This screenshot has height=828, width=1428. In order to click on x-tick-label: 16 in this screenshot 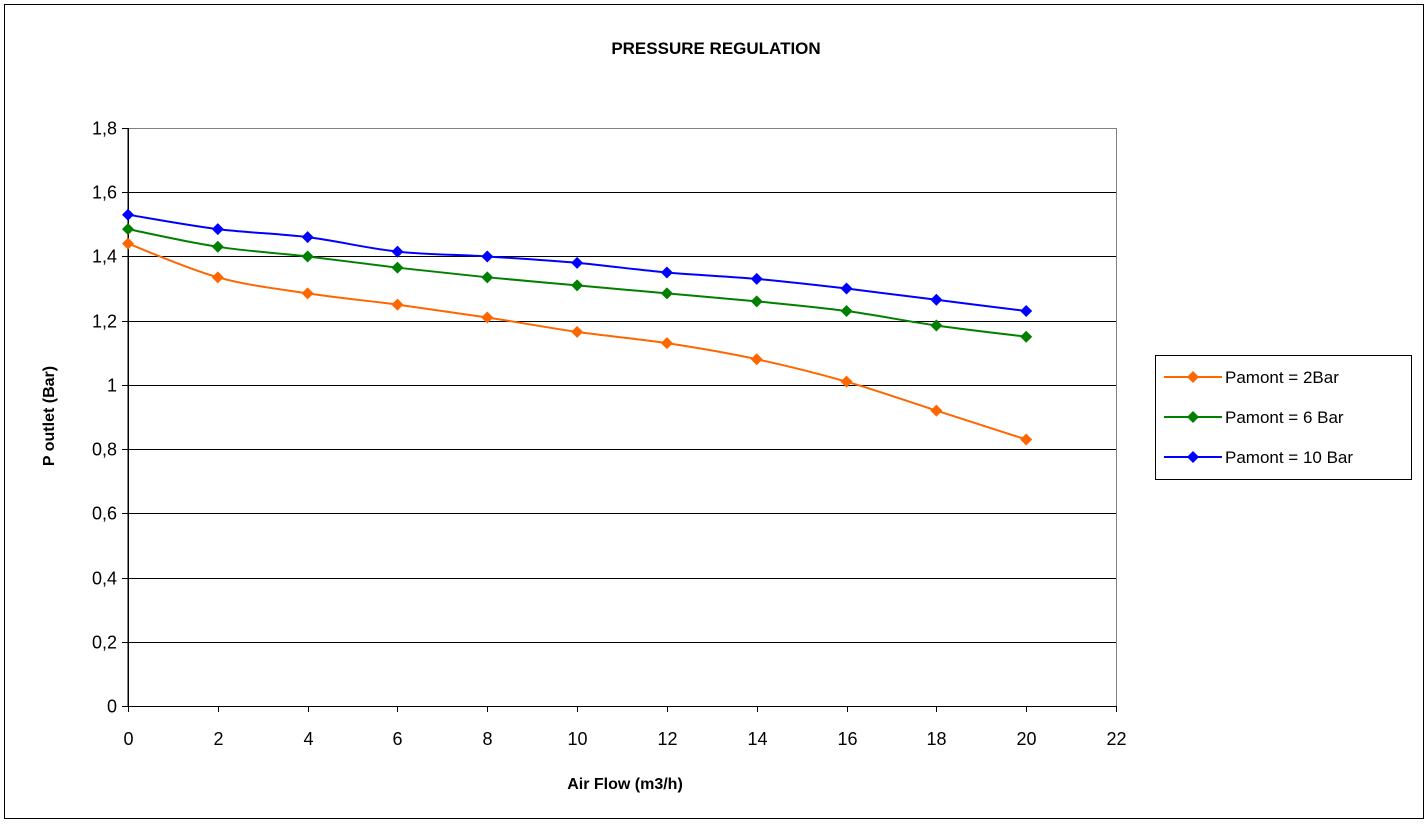, I will do `click(847, 739)`.